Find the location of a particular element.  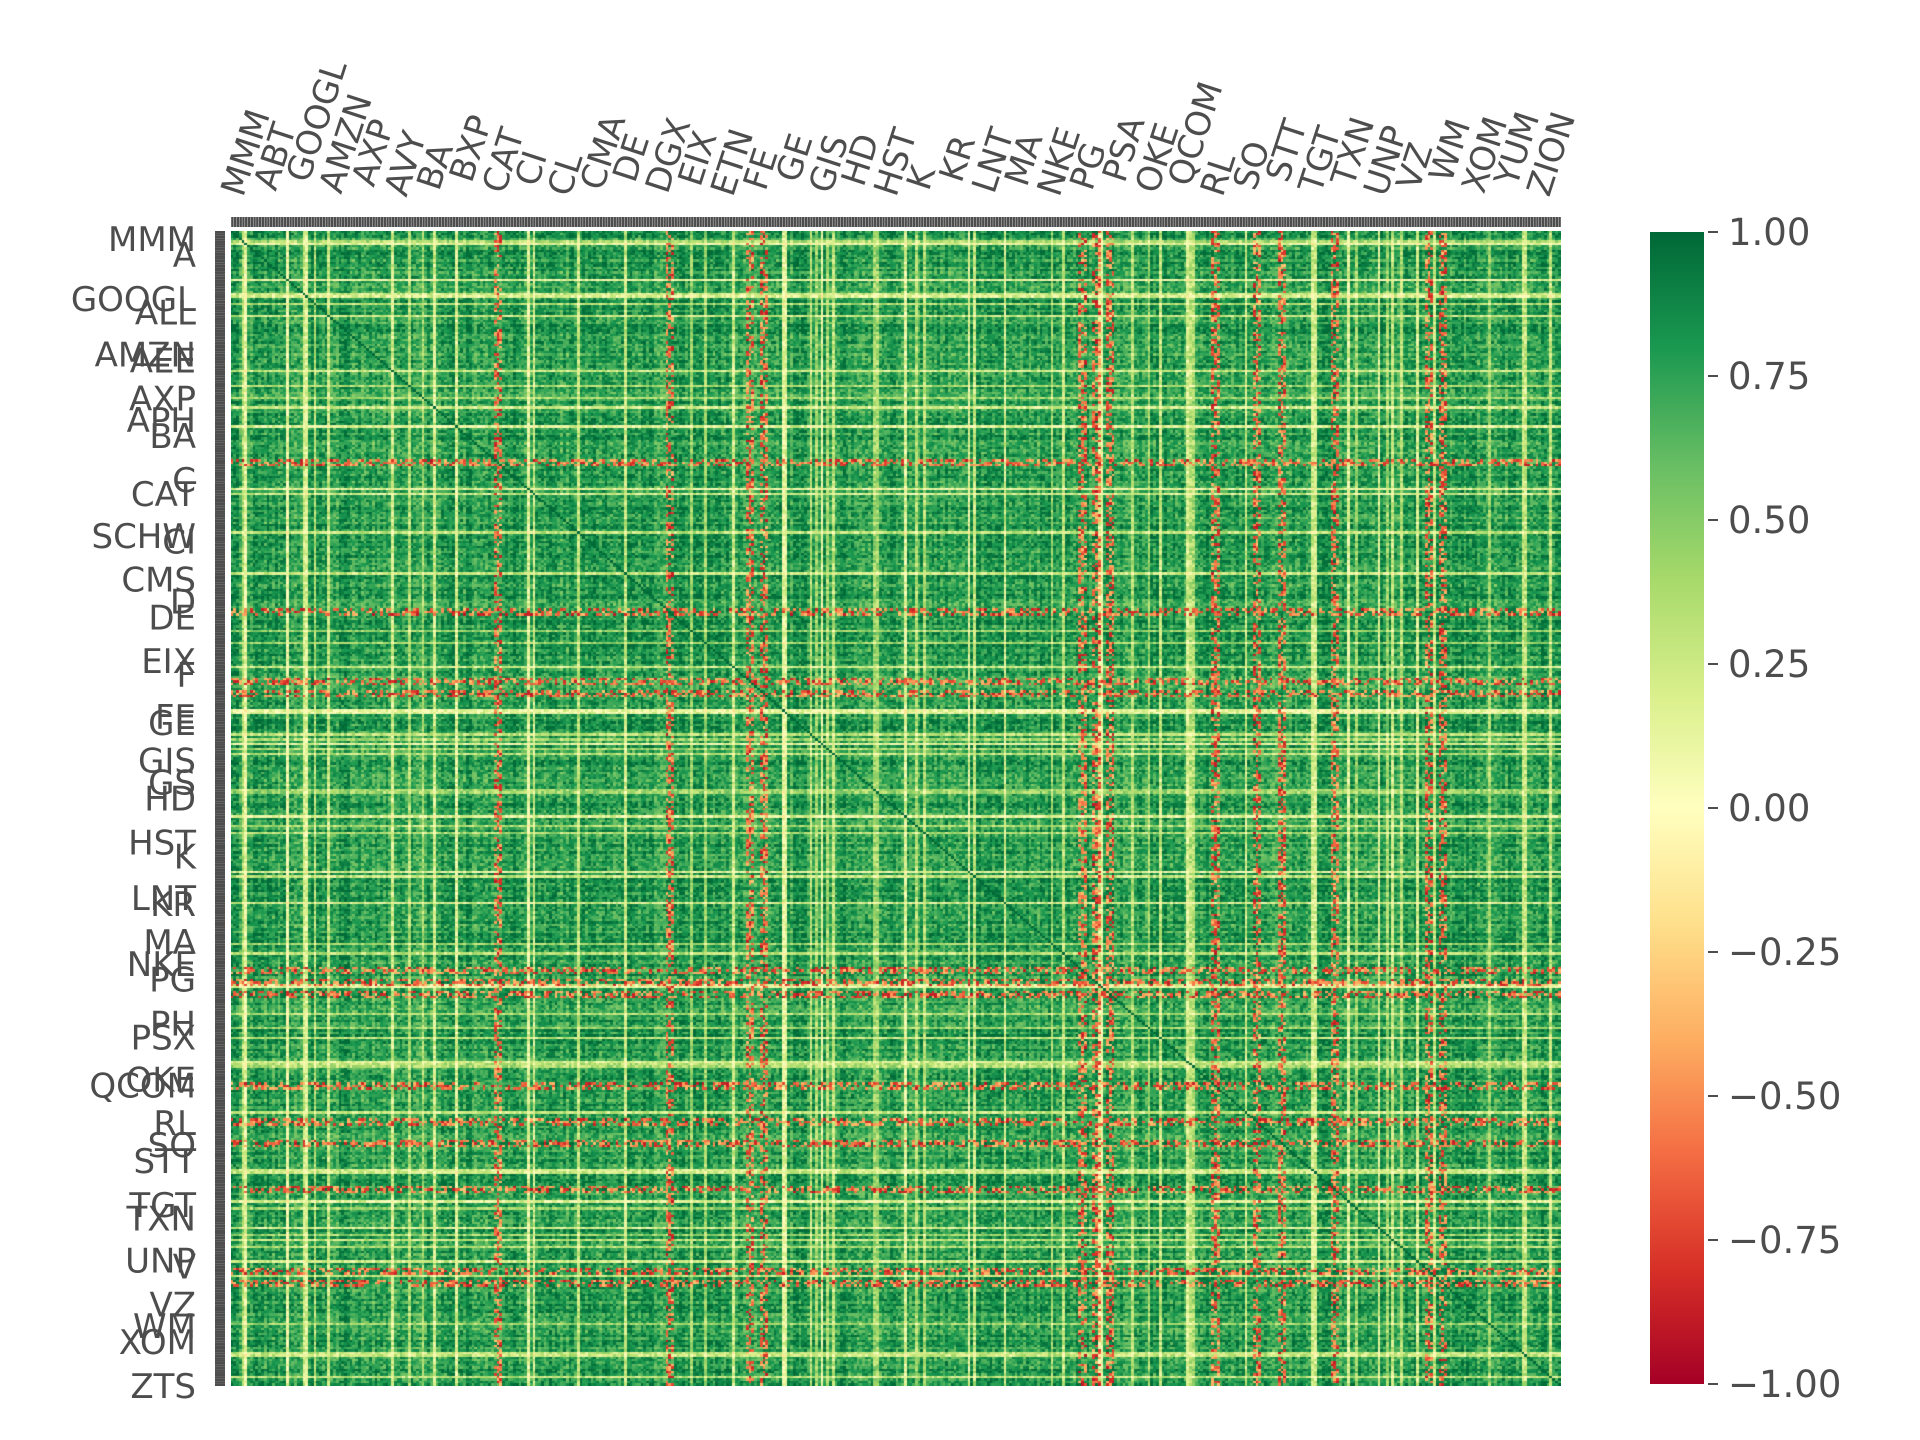

y-tick-label: TXN is located at coordinates (161, 1220).